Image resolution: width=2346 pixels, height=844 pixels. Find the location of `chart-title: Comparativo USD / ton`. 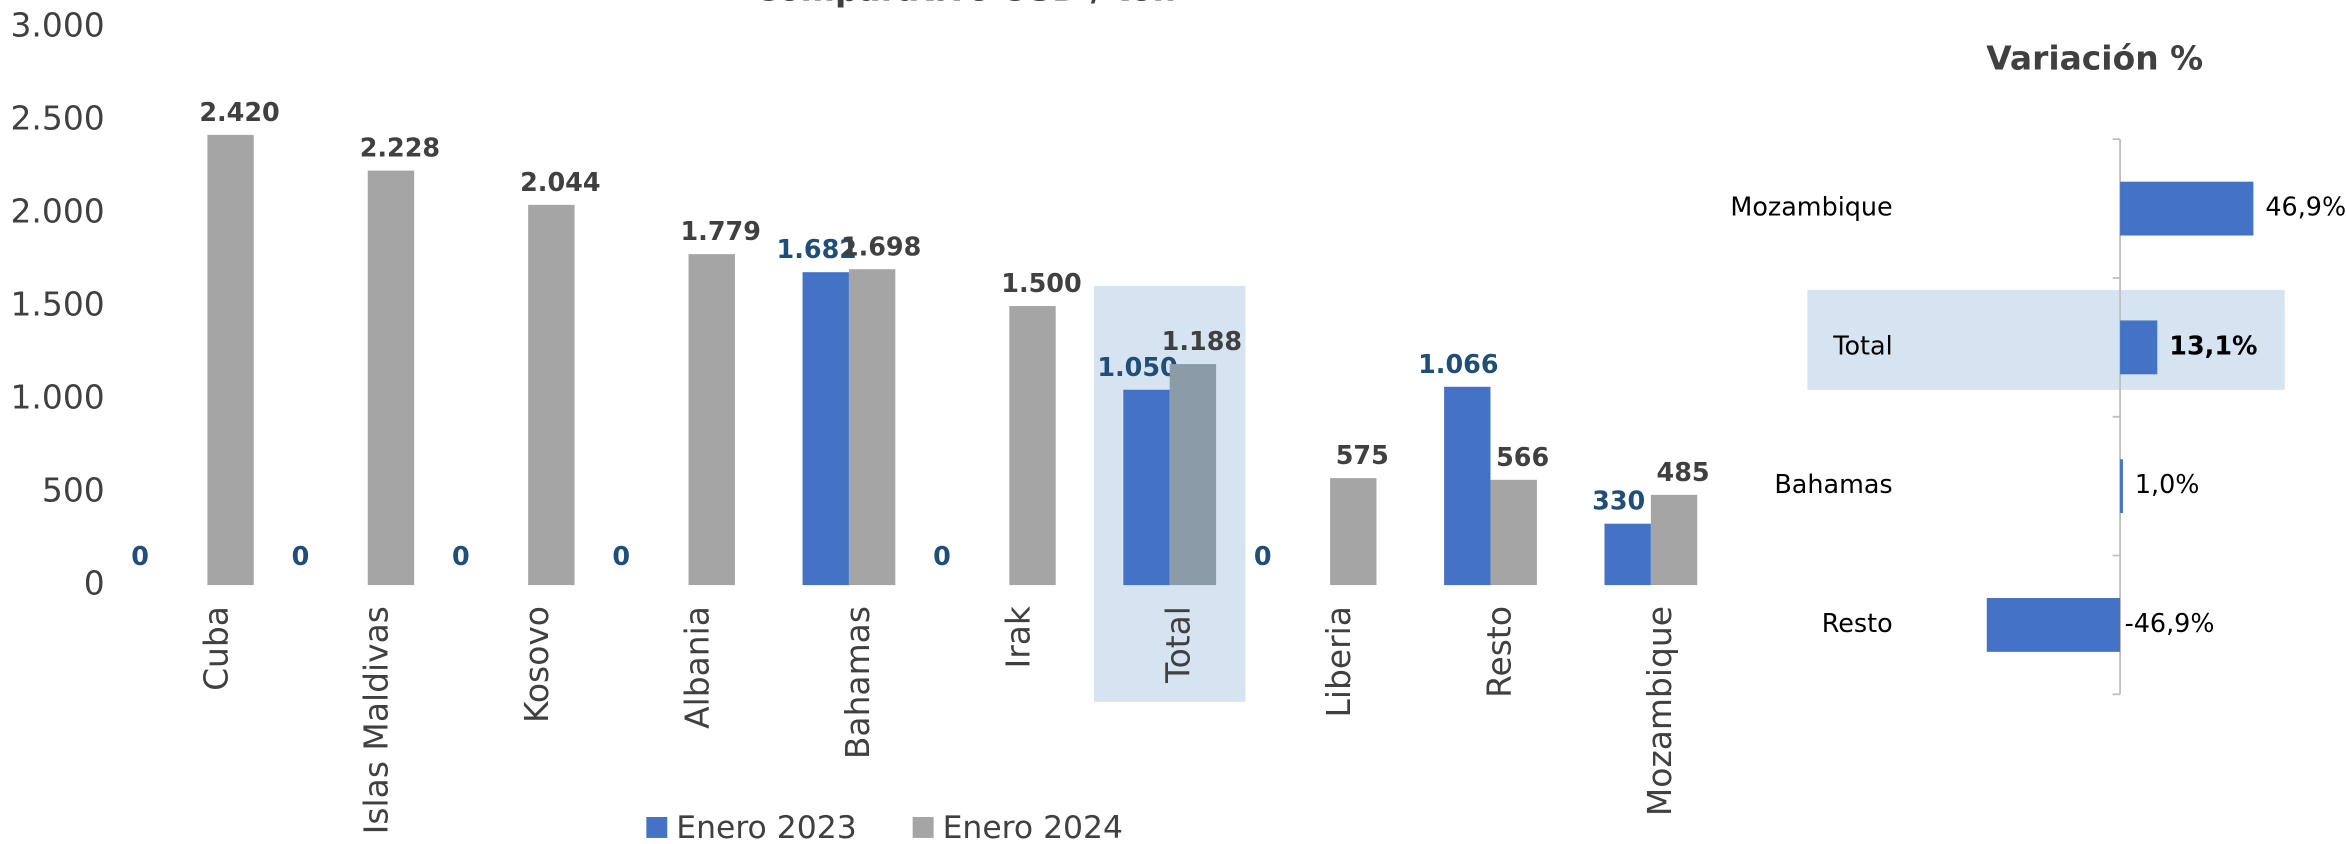

chart-title: Comparativo USD / ton is located at coordinates (965, 4).